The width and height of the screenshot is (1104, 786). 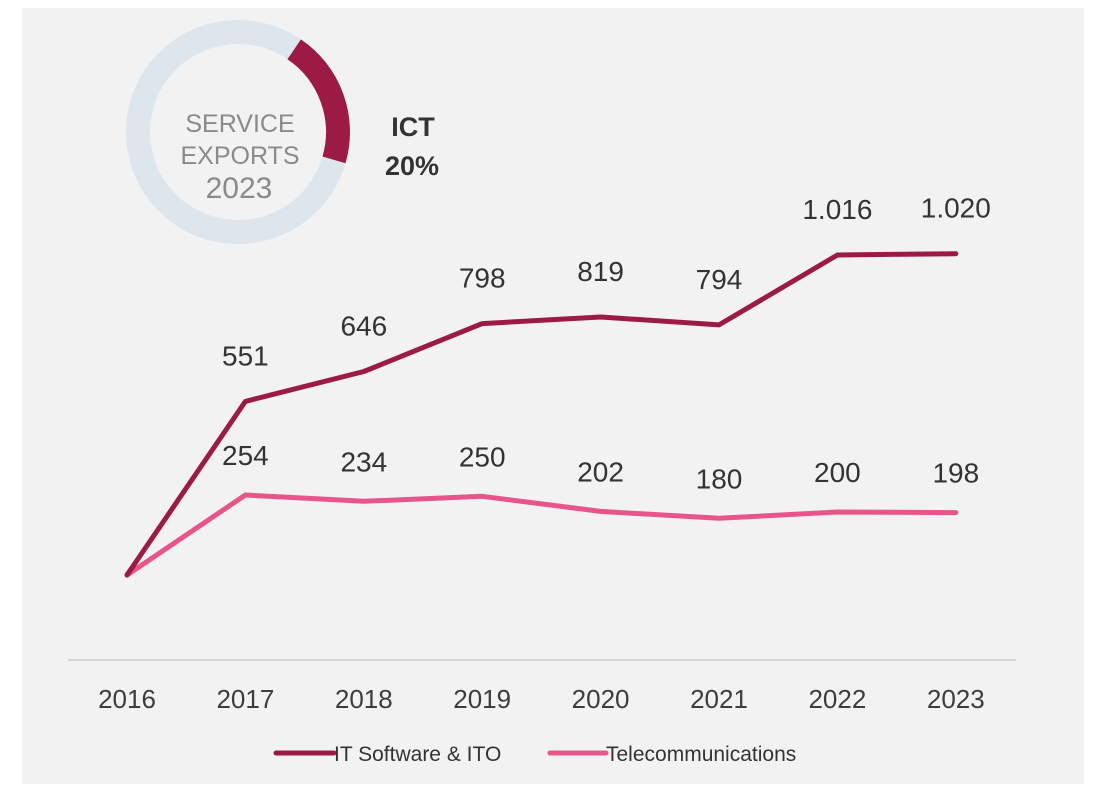 What do you see at coordinates (837, 699) in the screenshot?
I see `x-tick-label-2022: 2022` at bounding box center [837, 699].